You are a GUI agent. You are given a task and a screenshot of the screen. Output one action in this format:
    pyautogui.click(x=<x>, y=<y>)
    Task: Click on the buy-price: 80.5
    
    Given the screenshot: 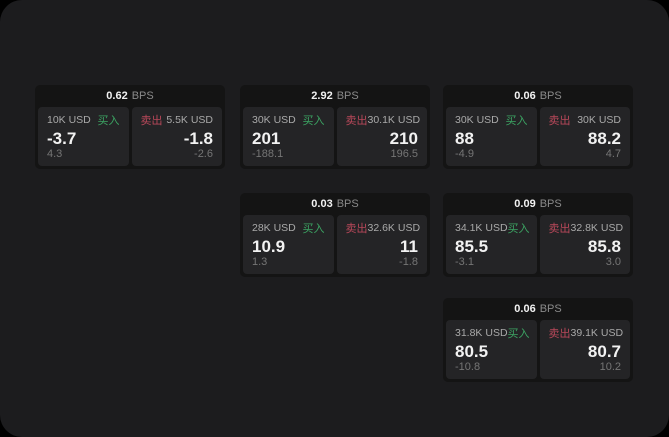 What is the action you would take?
    pyautogui.click(x=472, y=351)
    